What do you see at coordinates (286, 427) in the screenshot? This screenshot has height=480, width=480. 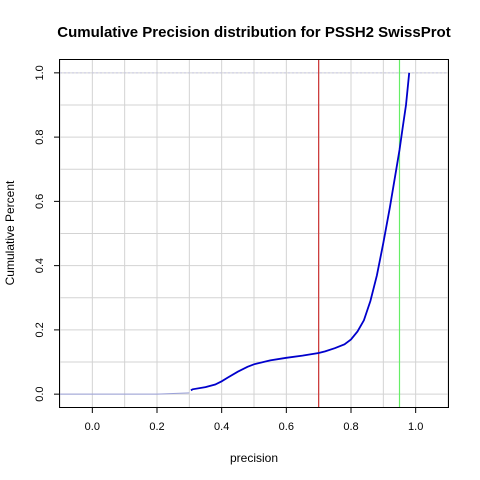 I see `x-tick-label: 0.6` at bounding box center [286, 427].